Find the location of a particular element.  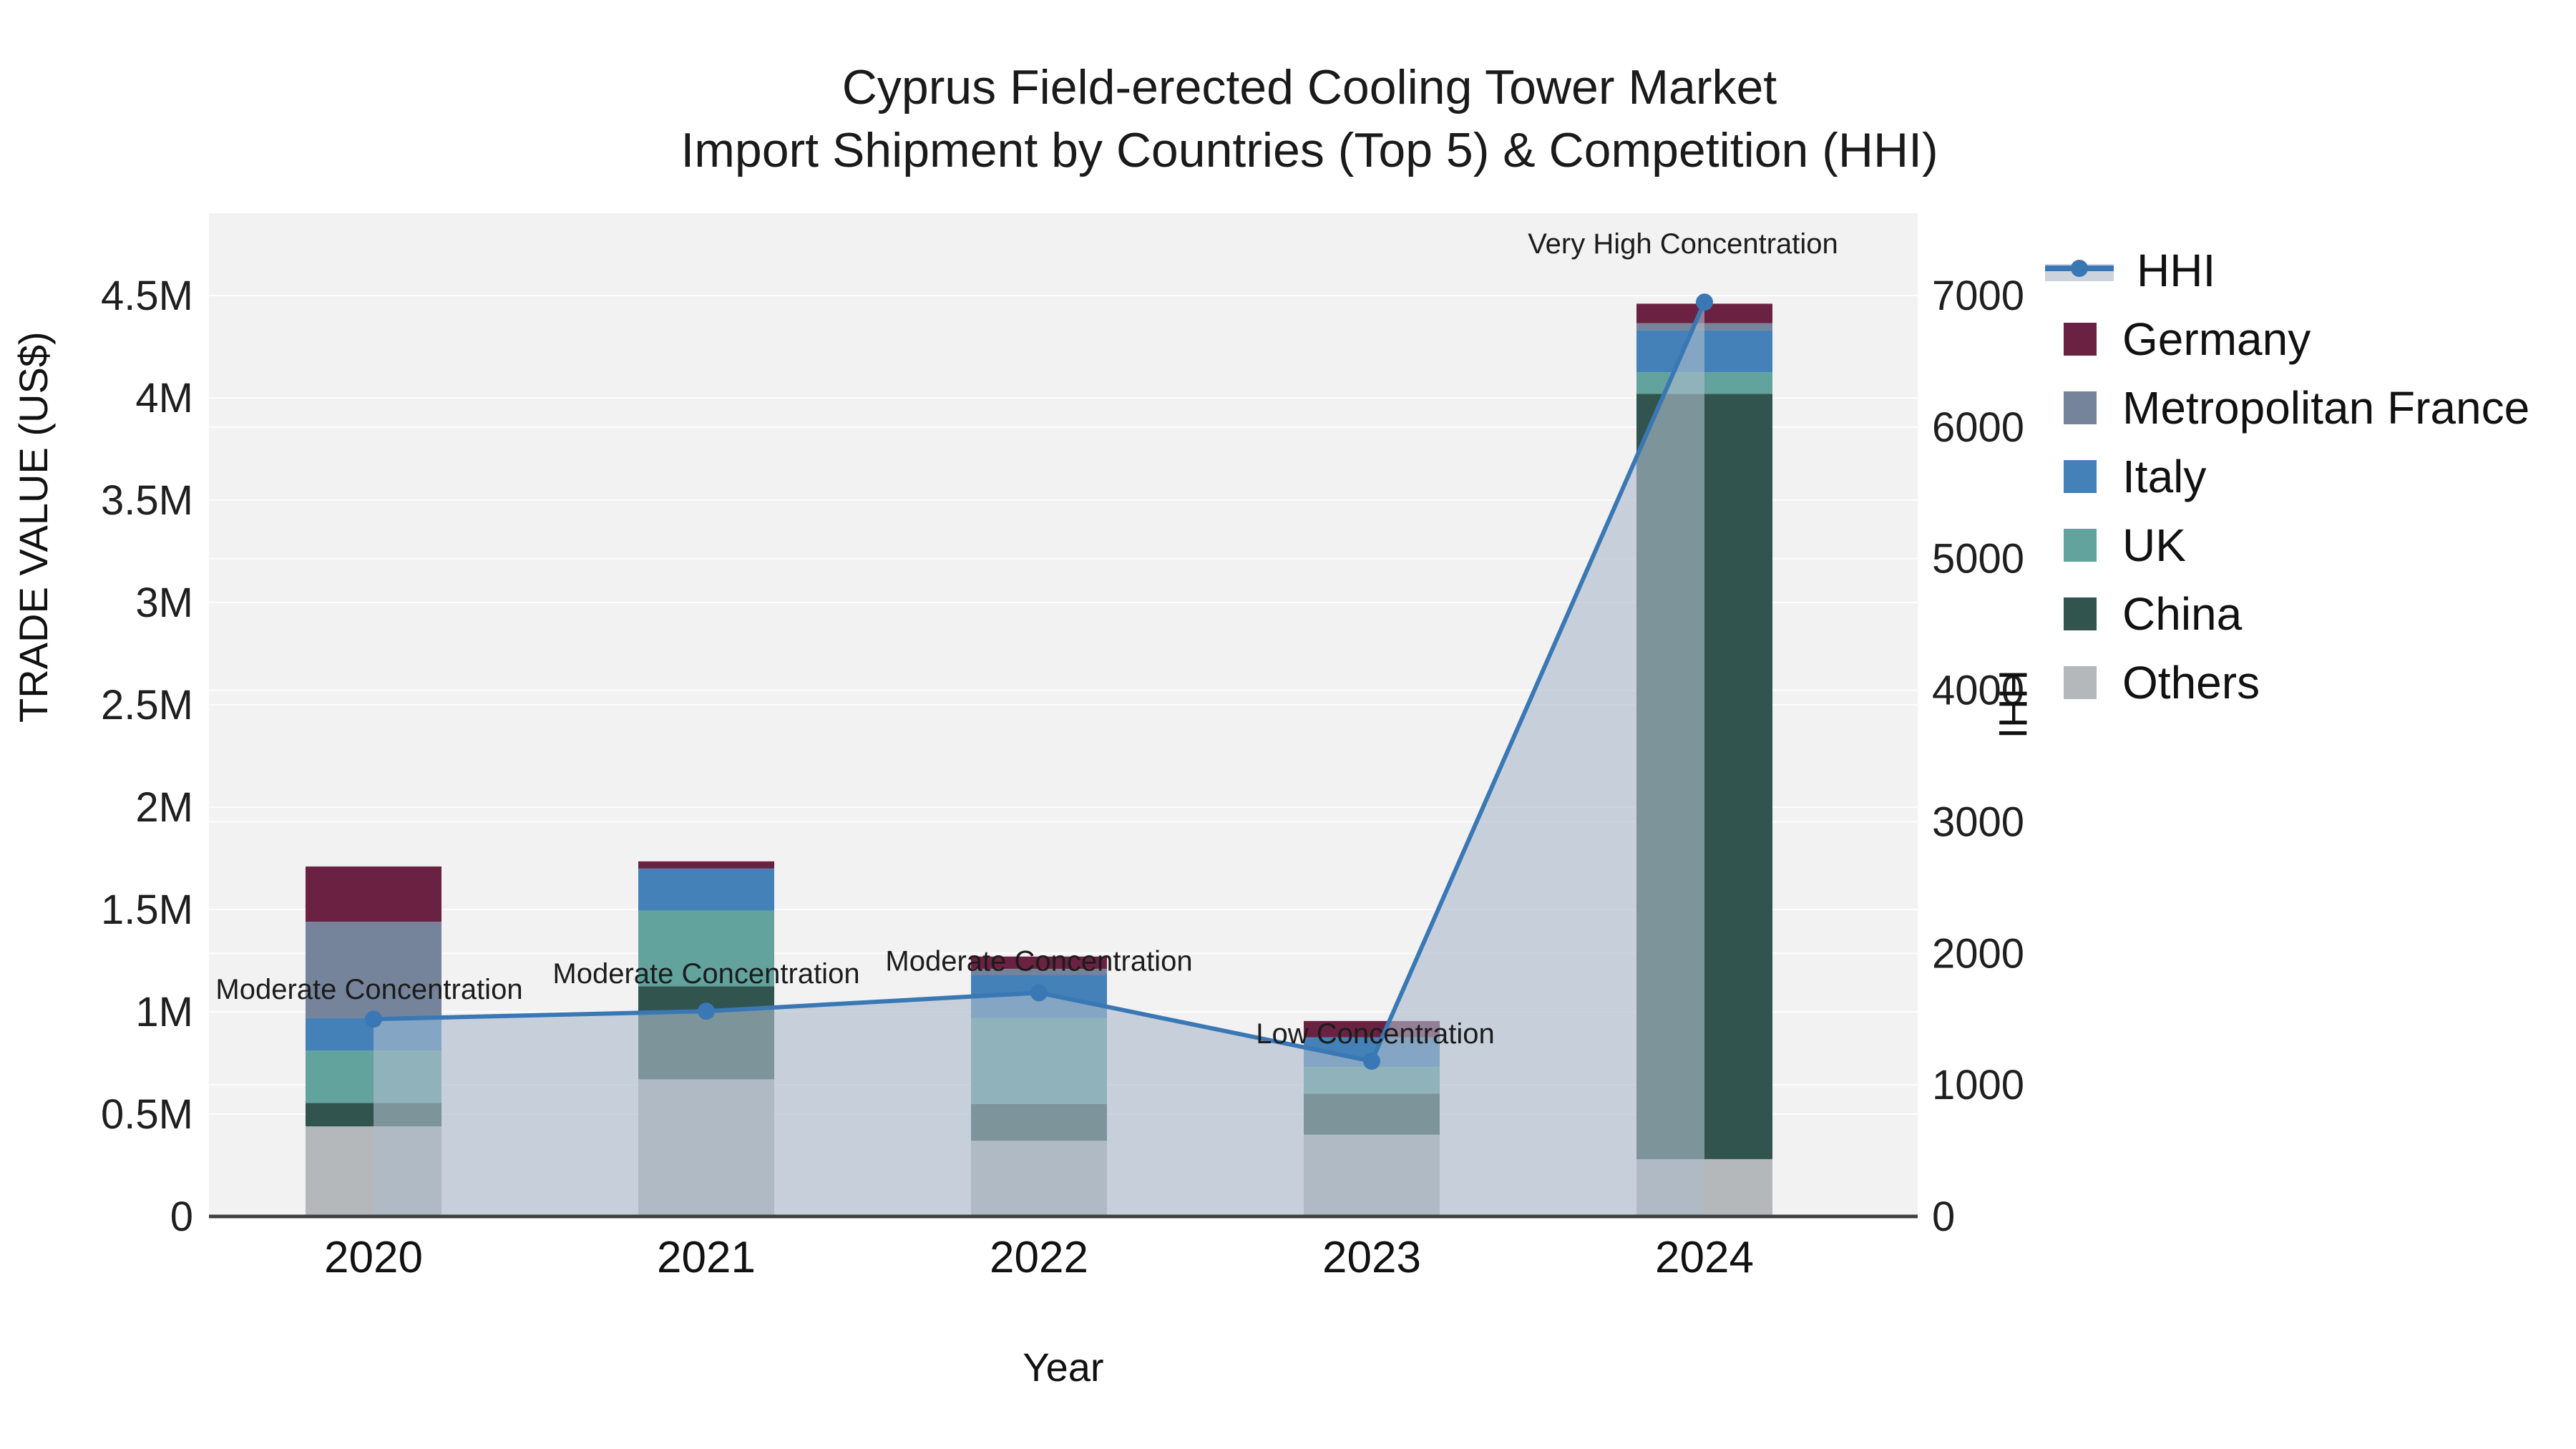

y-left-tick-label: 2.5M is located at coordinates (147, 705).